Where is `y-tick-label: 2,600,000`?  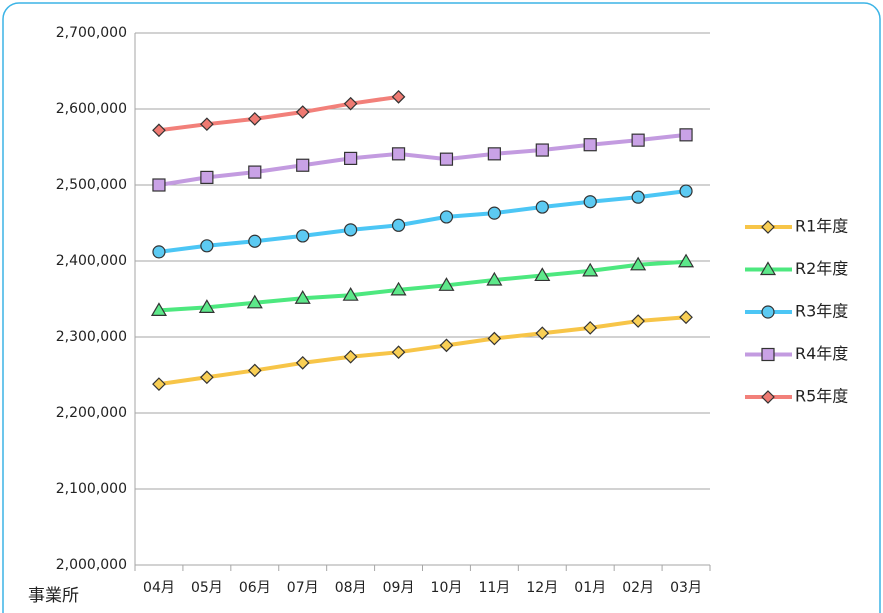
y-tick-label: 2,600,000 is located at coordinates (91, 109).